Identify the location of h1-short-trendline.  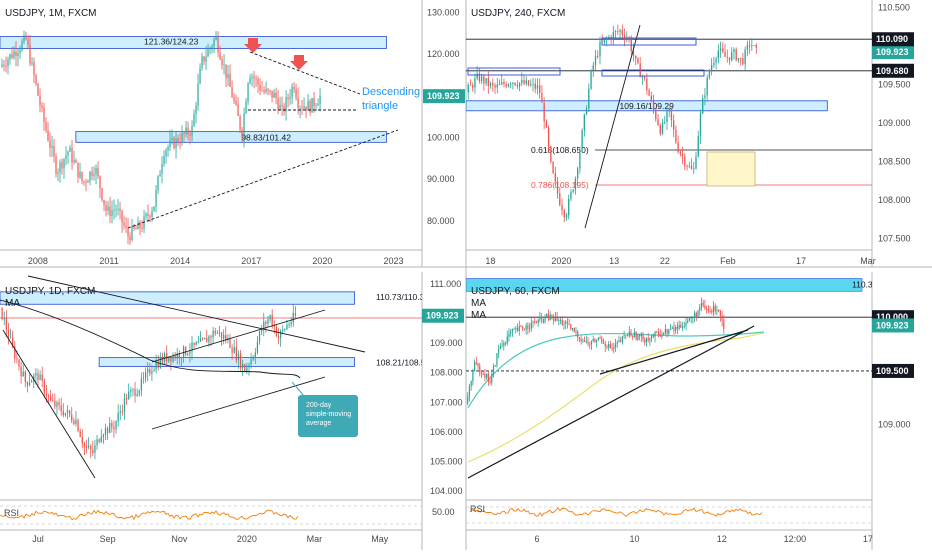
(674, 352).